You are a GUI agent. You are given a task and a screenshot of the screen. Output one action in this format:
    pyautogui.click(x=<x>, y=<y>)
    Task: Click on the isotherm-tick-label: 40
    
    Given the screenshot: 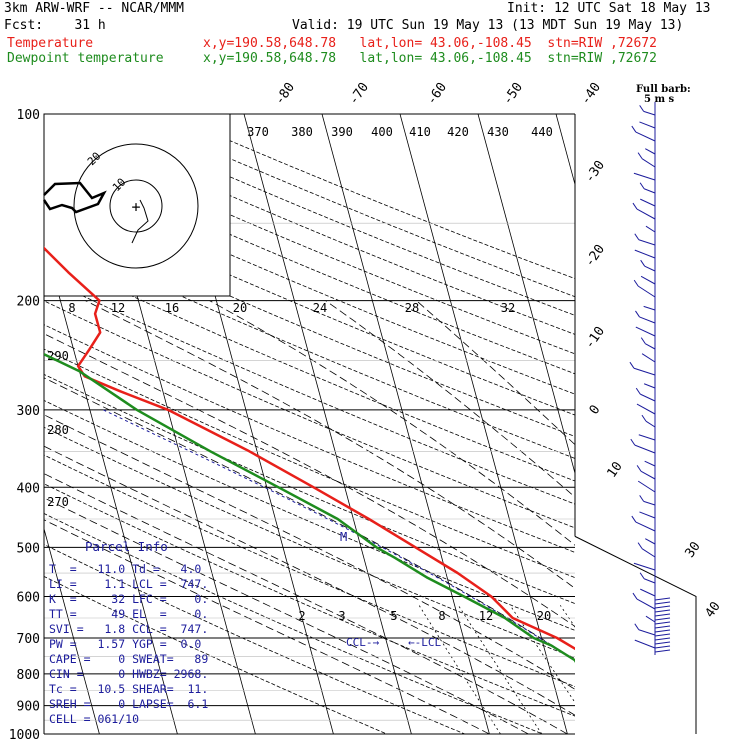 What is the action you would take?
    pyautogui.click(x=712, y=609)
    